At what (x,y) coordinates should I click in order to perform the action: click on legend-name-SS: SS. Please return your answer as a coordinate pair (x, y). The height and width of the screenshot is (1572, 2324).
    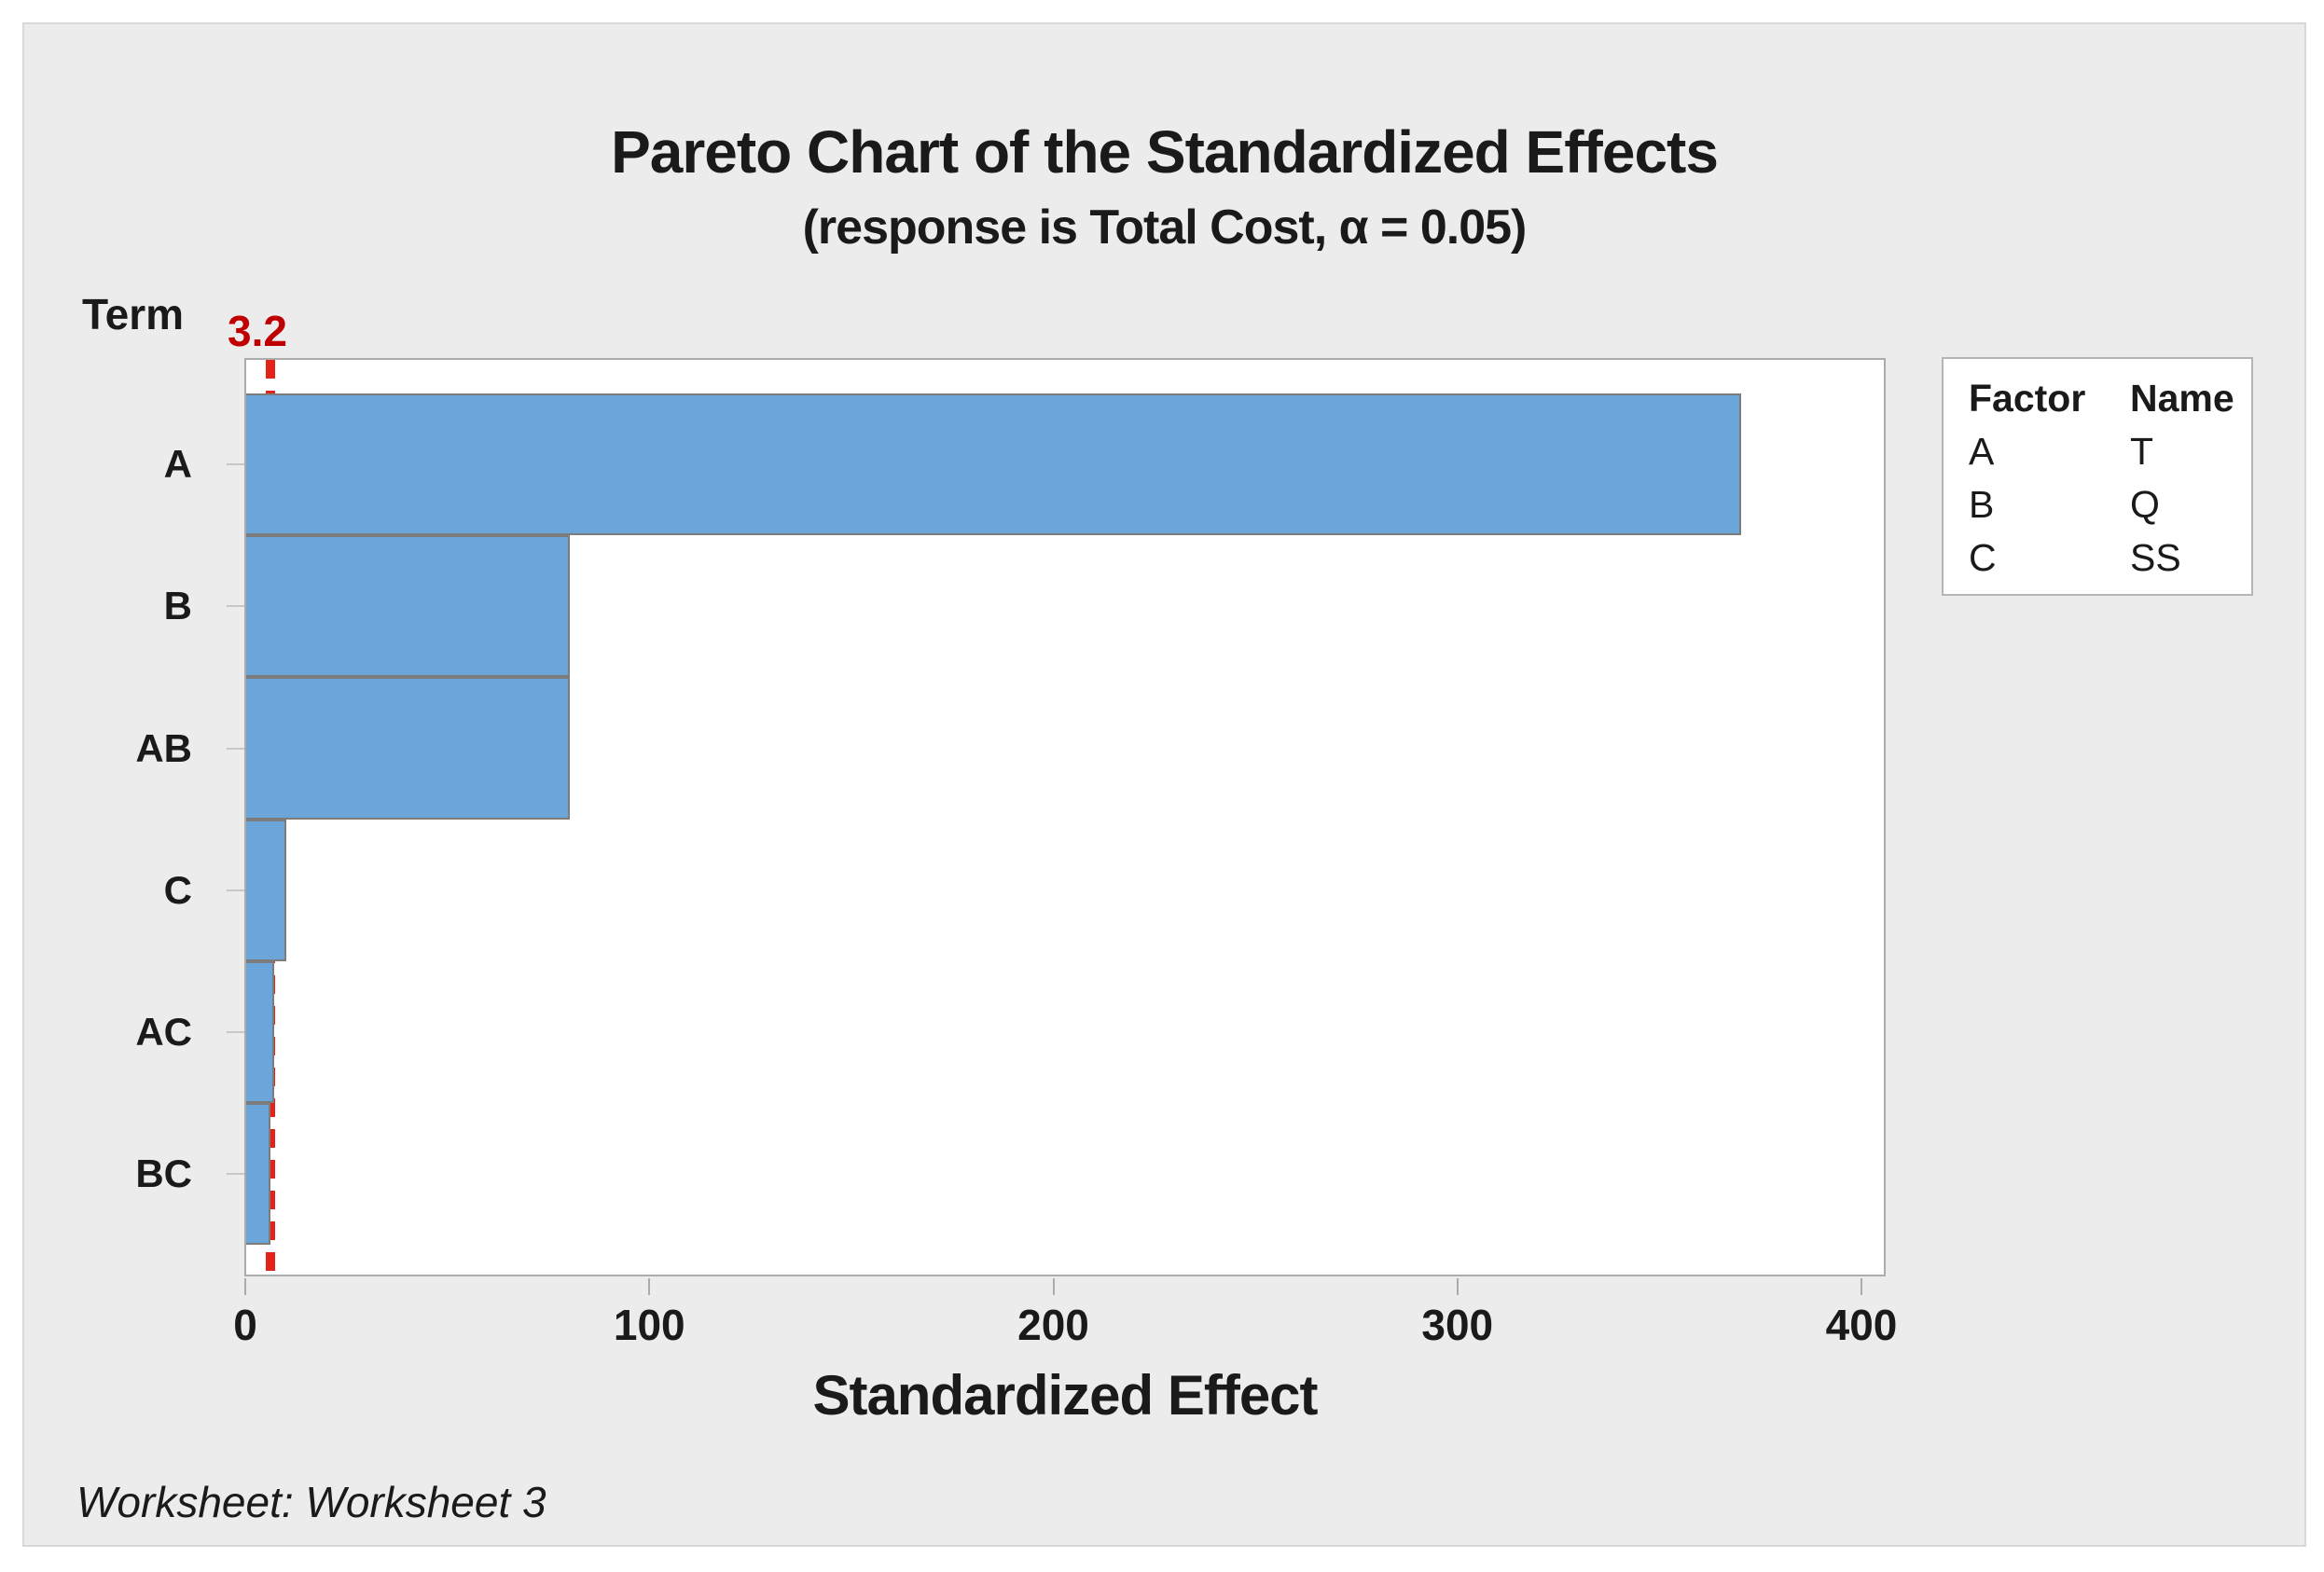
    Looking at the image, I should click on (2155, 557).